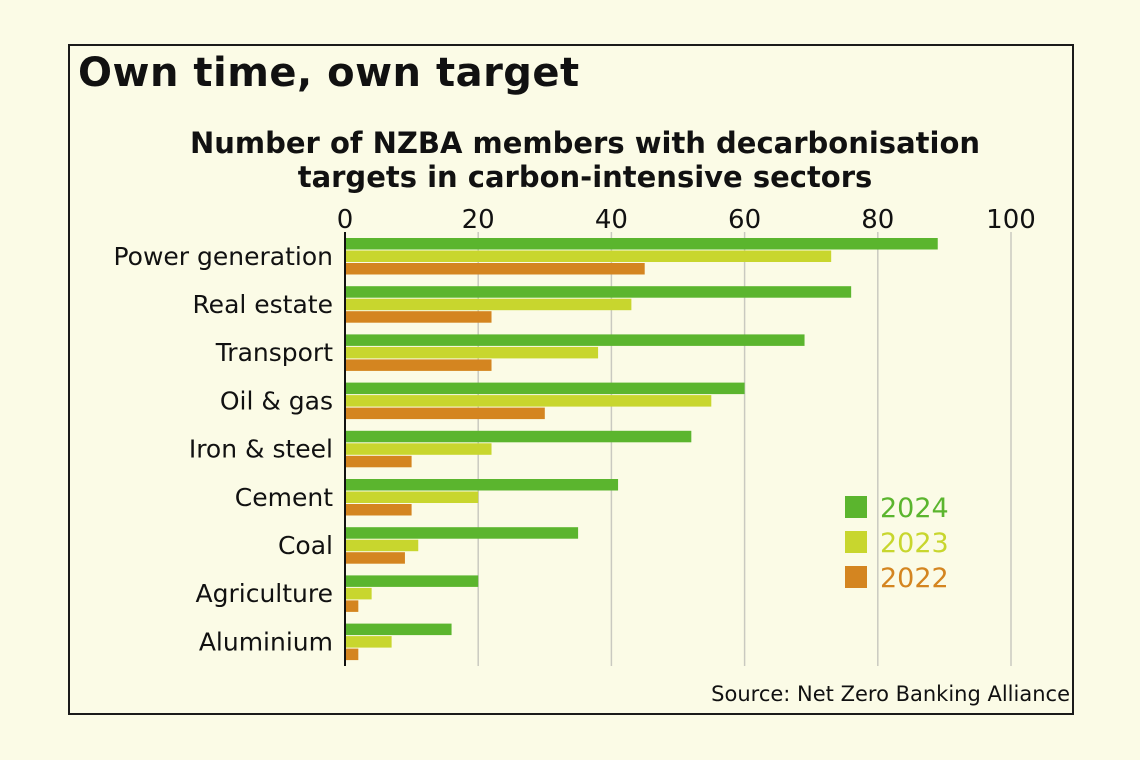 The width and height of the screenshot is (1140, 760). I want to click on category-label-6: Coal, so click(305, 545).